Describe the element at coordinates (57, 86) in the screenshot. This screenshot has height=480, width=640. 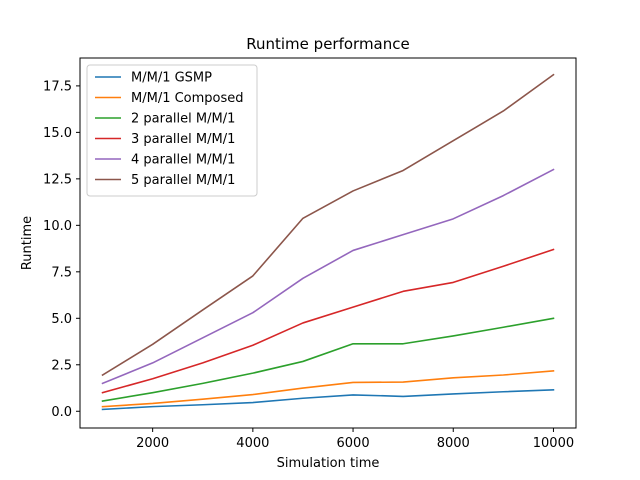
I see `y-tick-label: 17.5` at that location.